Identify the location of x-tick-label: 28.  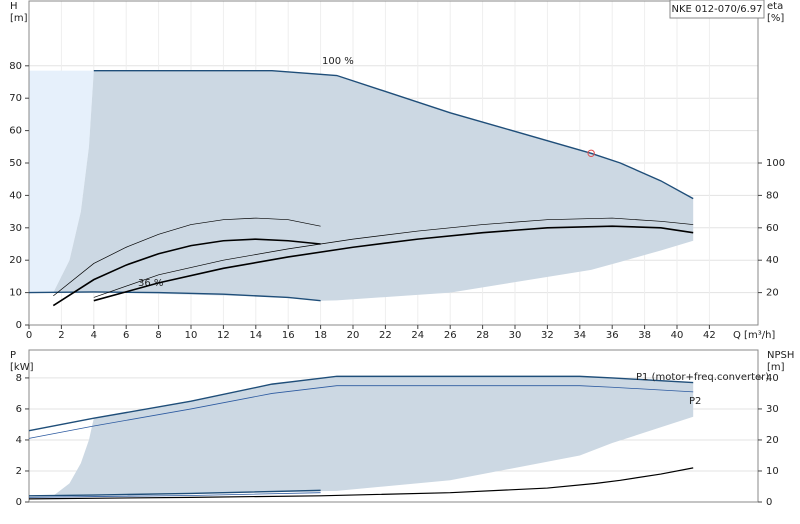
(482, 335).